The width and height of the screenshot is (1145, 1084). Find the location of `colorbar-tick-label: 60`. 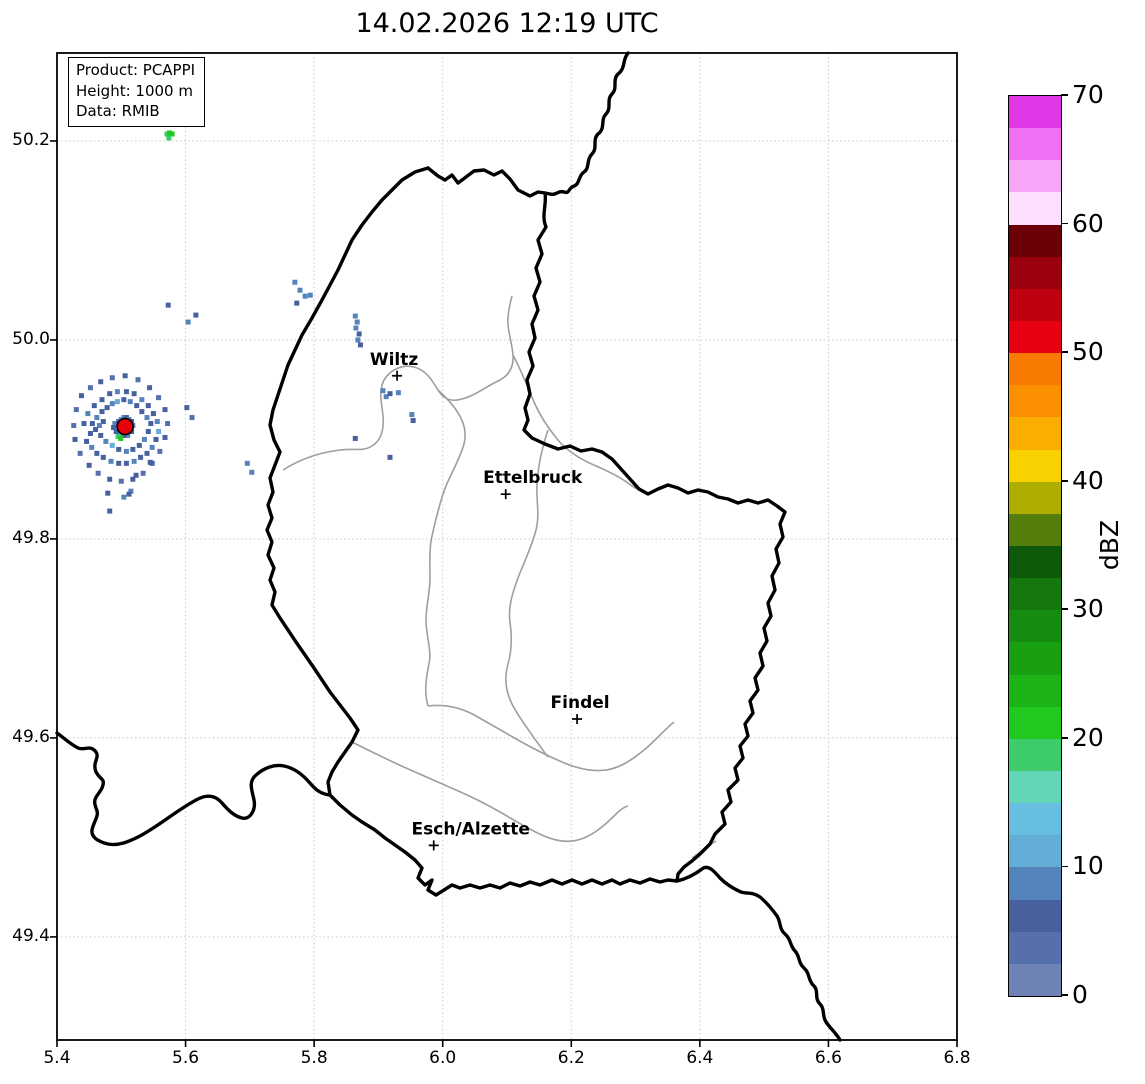

colorbar-tick-label: 60 is located at coordinates (1088, 223).